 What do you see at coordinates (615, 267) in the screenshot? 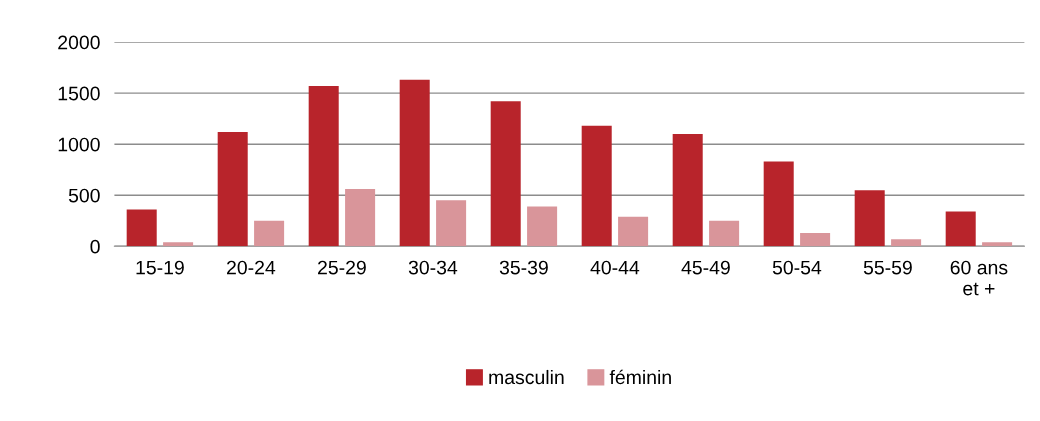
I see `x-tick-label: 40-44` at bounding box center [615, 267].